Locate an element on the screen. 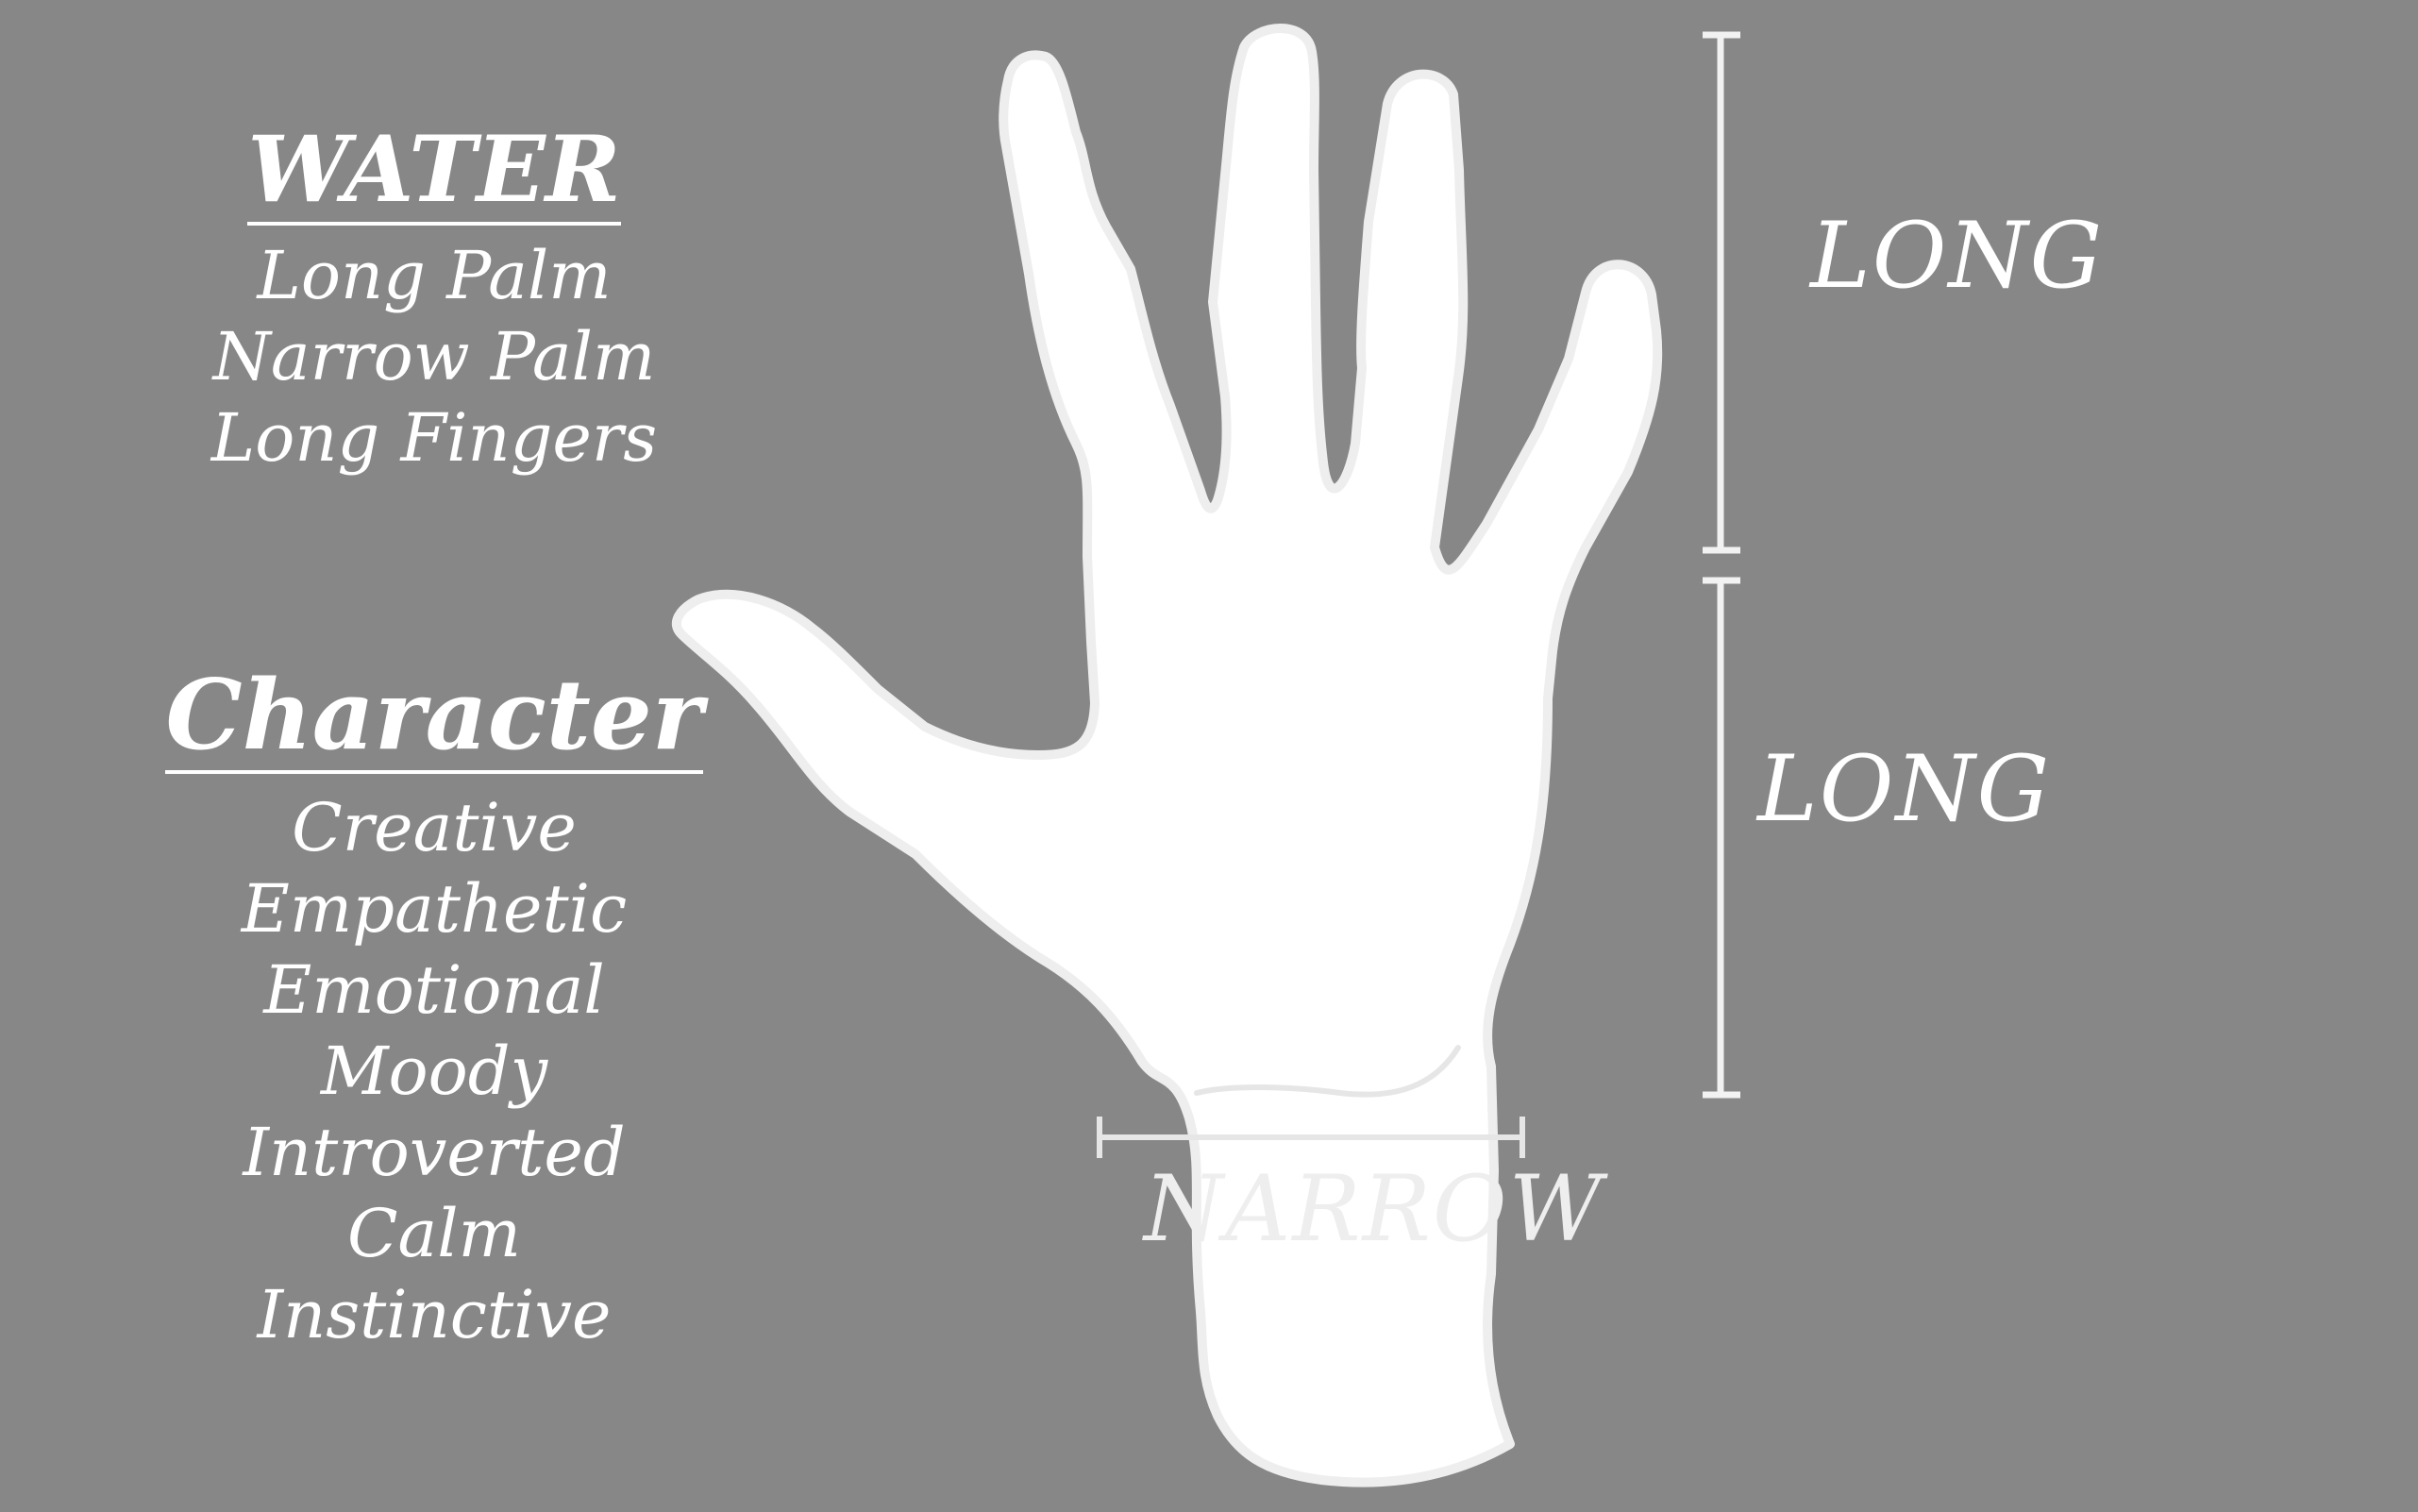  element-trait: Long Fingers is located at coordinates (434, 437).